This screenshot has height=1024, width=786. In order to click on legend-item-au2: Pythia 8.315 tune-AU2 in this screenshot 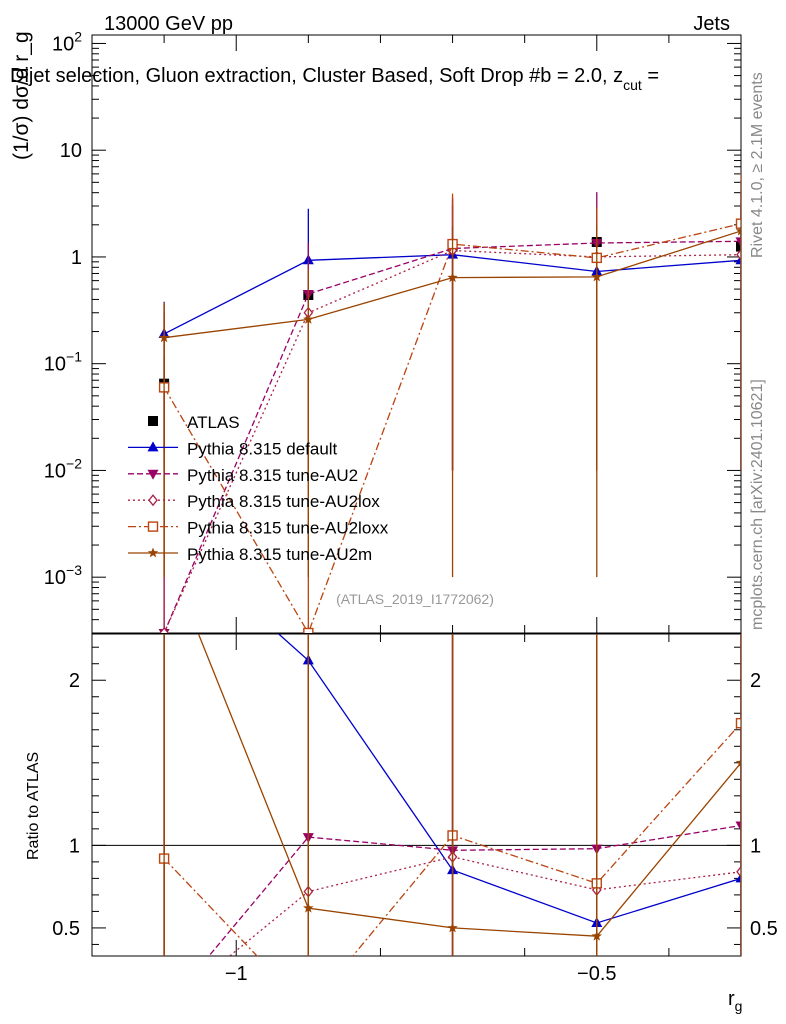, I will do `click(243, 475)`.